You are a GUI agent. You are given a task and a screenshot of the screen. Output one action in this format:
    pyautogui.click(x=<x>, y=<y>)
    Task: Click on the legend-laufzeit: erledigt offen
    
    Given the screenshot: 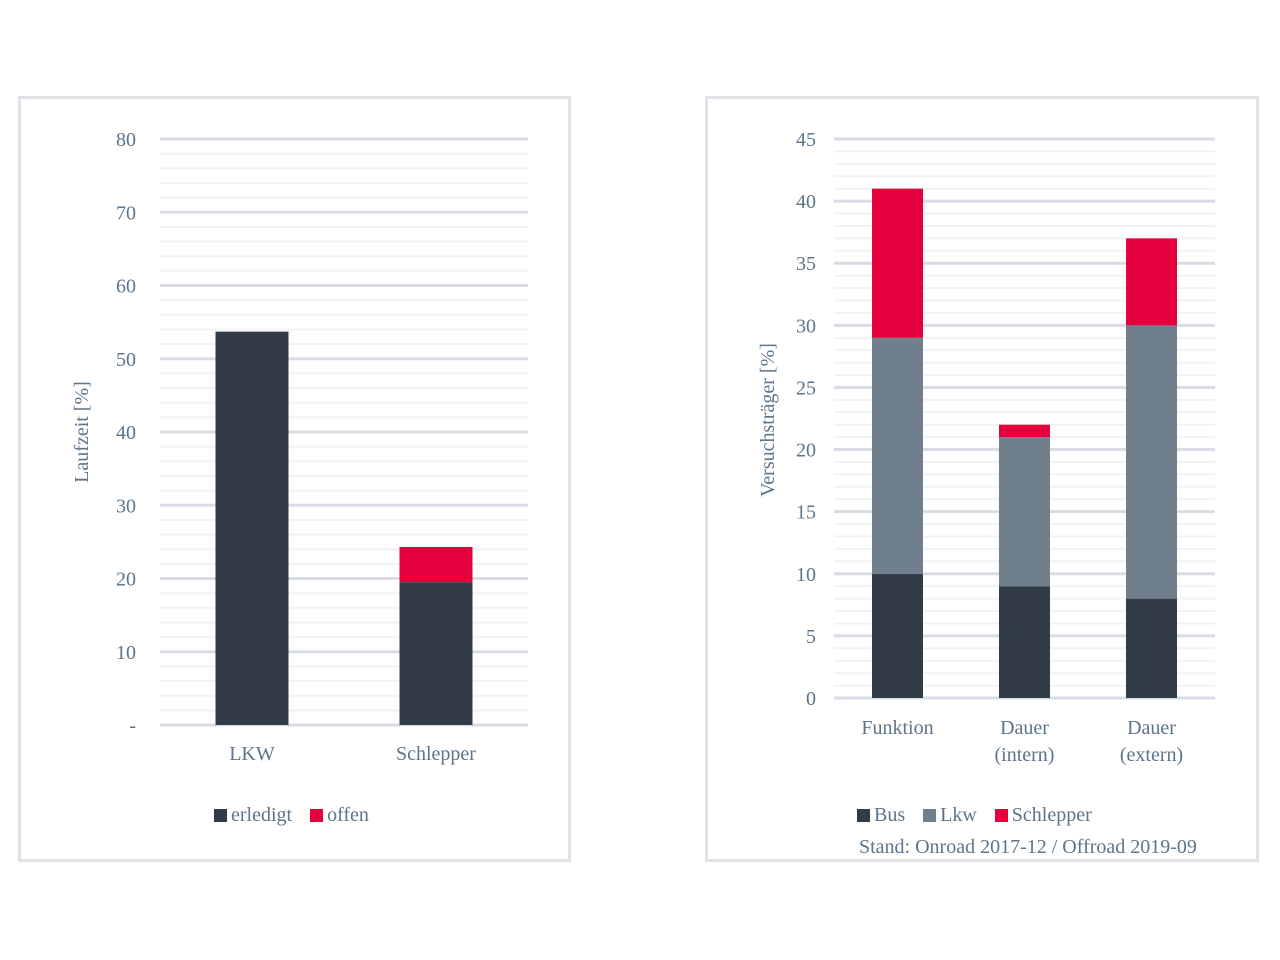 What is the action you would take?
    pyautogui.click(x=291, y=815)
    